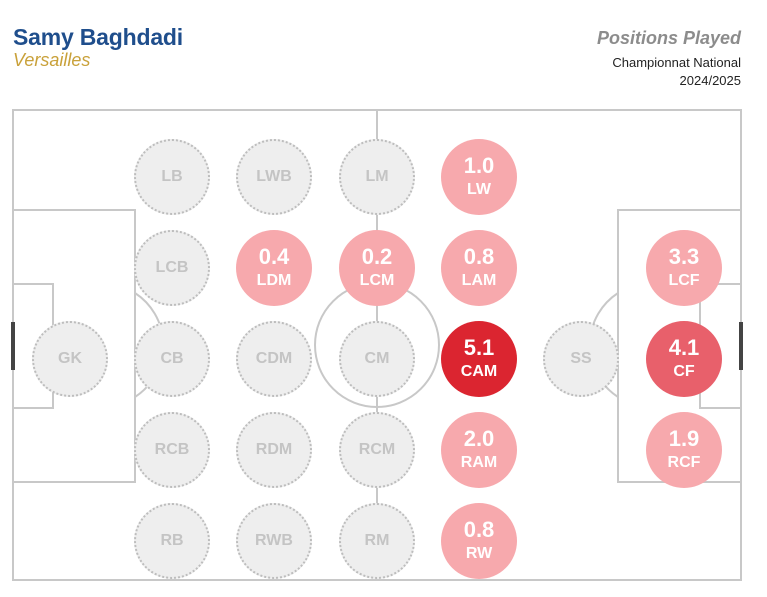 The width and height of the screenshot is (767, 597). What do you see at coordinates (13, 346) in the screenshot?
I see `left-goal` at bounding box center [13, 346].